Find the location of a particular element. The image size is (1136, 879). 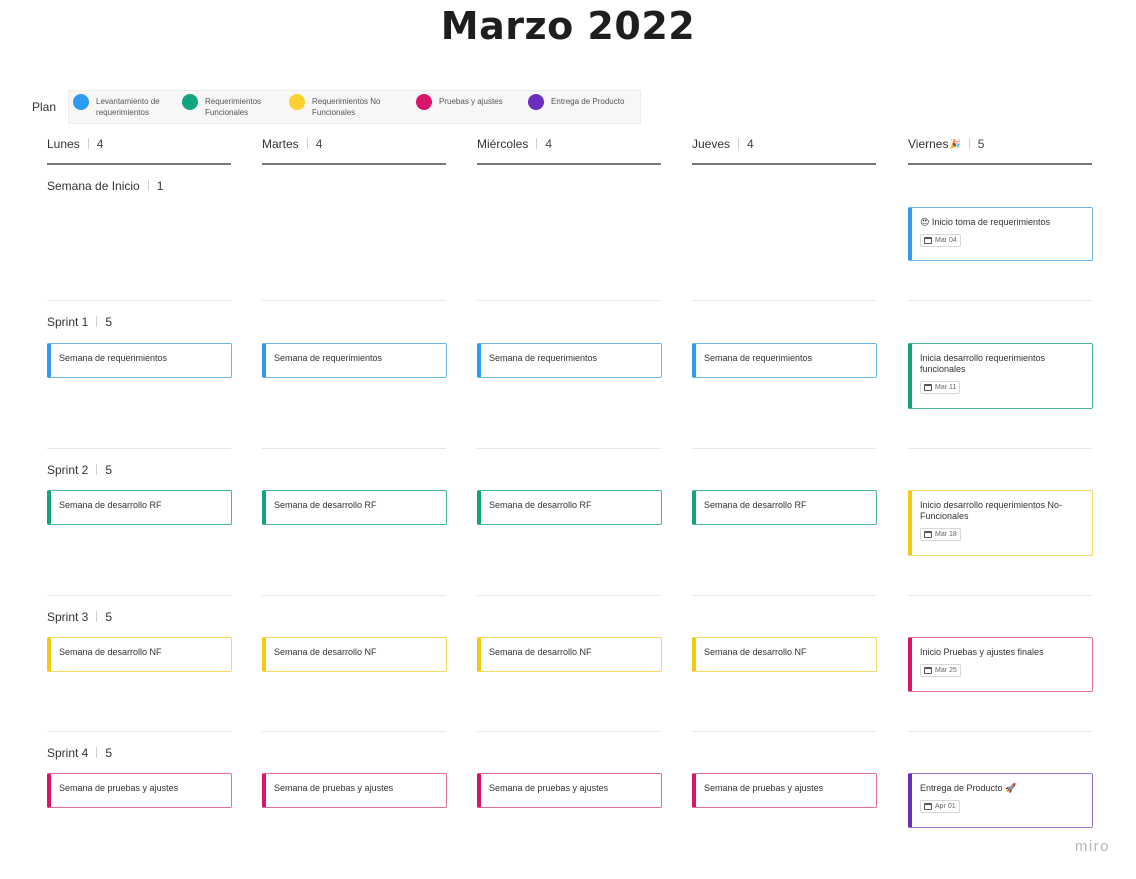

card-sprint1-lunes: Semana de requerimientos is located at coordinates (139, 360).